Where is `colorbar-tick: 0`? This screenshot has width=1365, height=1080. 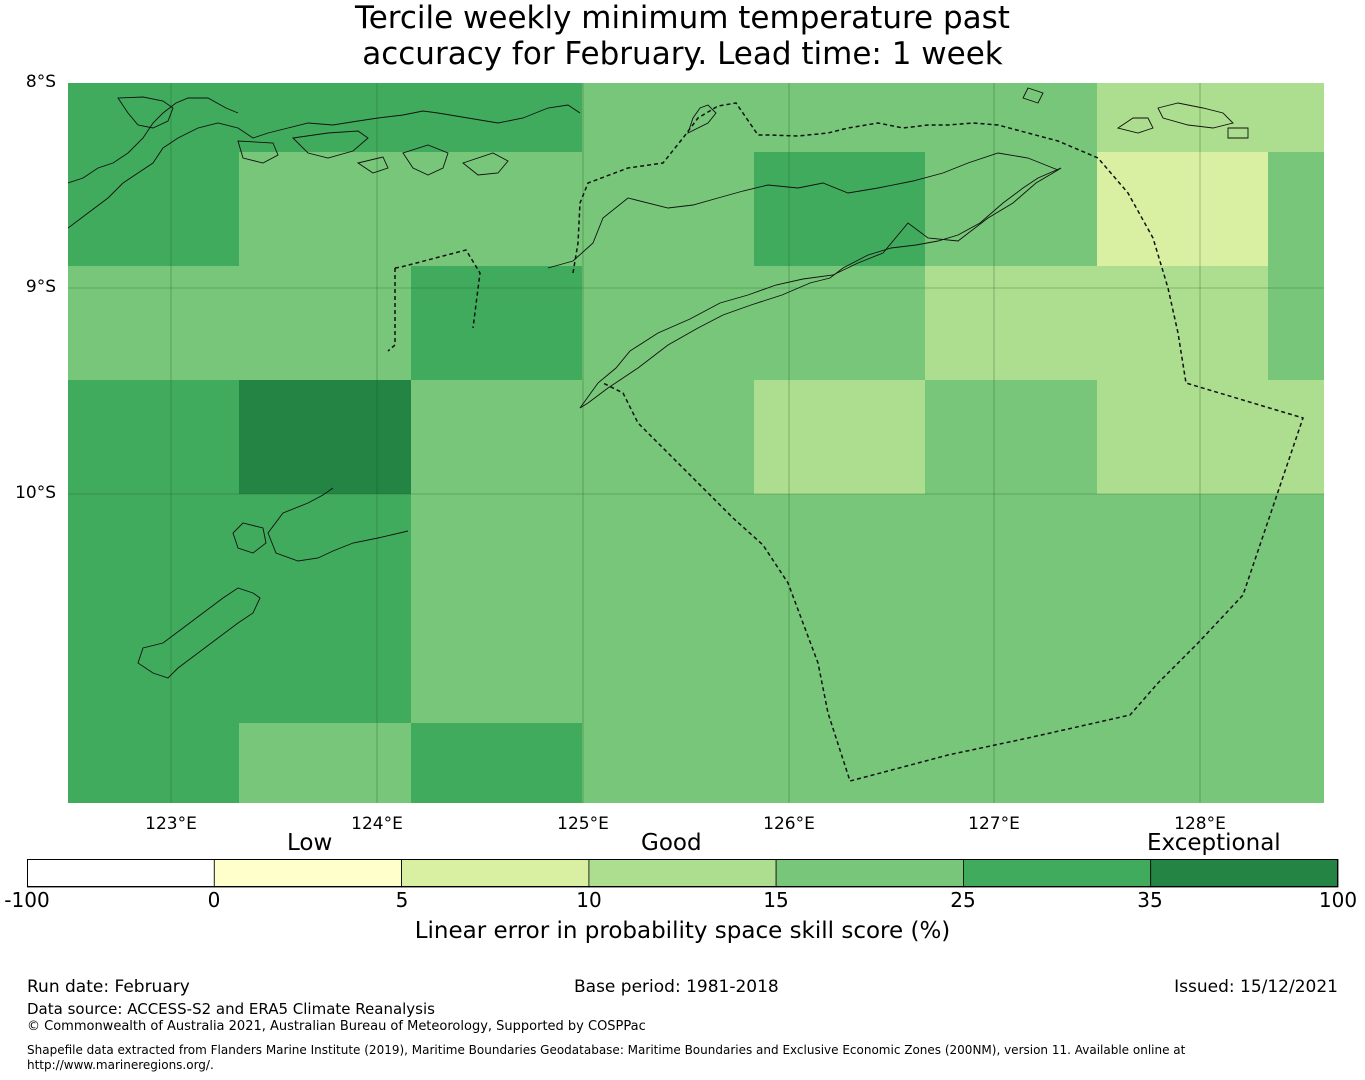 colorbar-tick: 0 is located at coordinates (214, 900).